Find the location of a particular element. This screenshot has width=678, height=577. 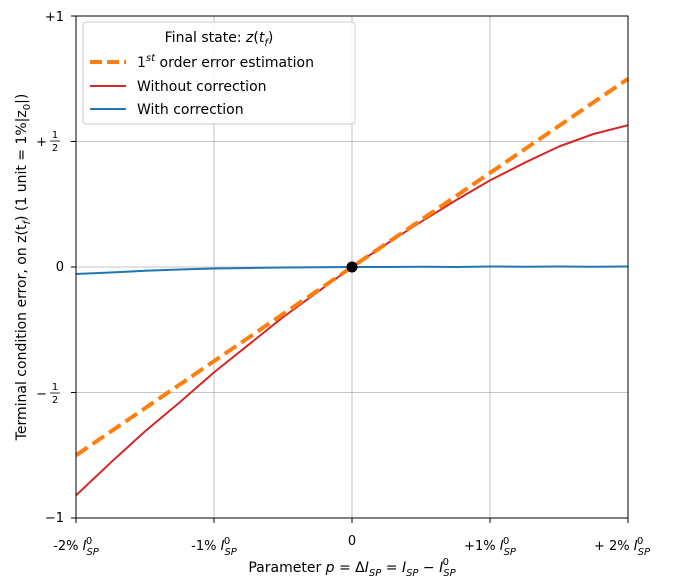

legend-label-with-correction: With correction is located at coordinates (190, 110).